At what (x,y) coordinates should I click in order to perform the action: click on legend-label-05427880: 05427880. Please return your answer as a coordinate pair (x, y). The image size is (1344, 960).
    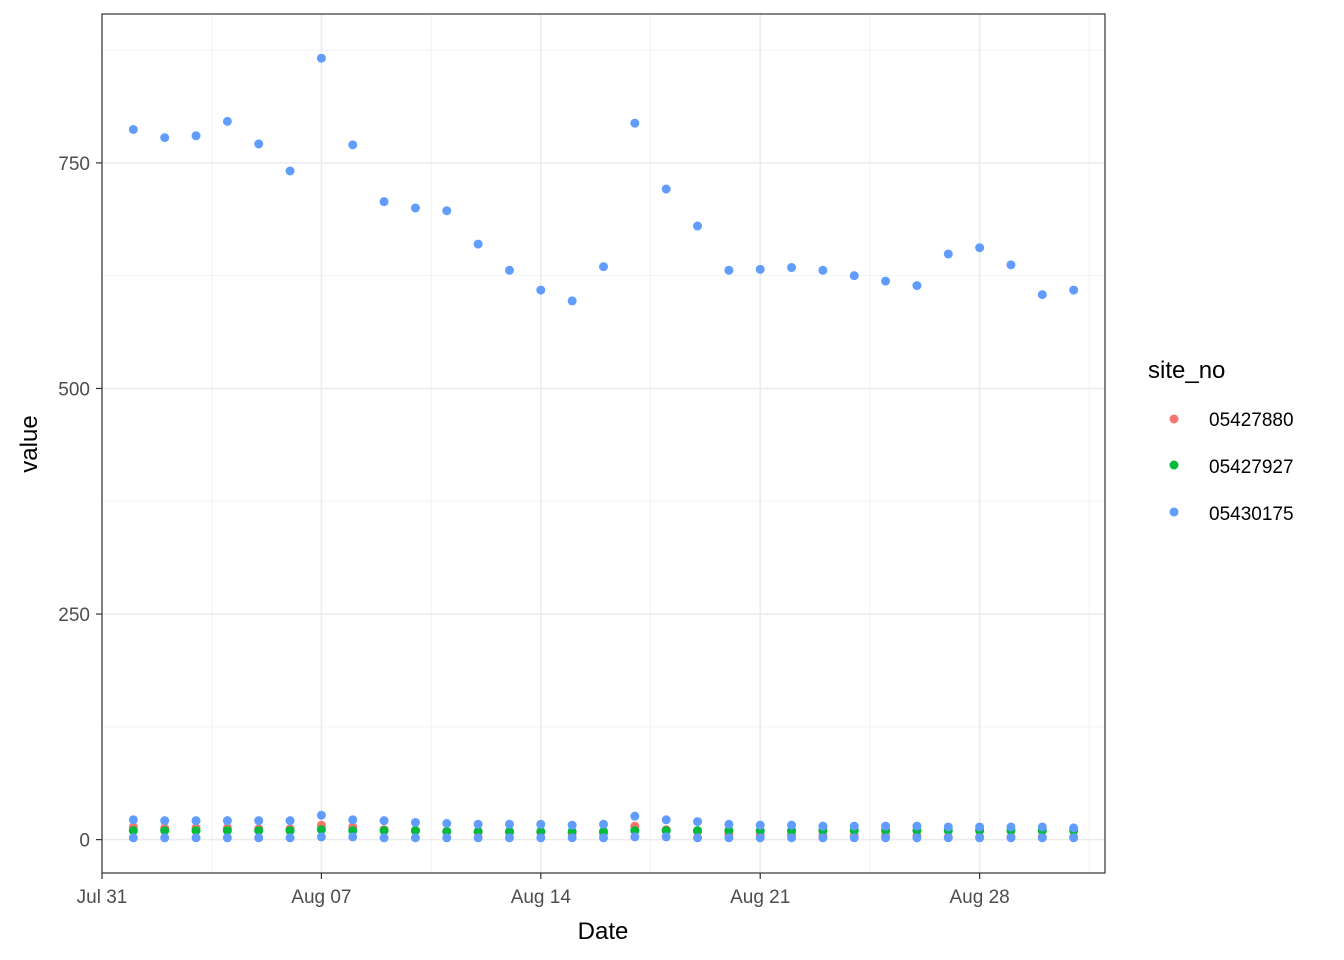
    Looking at the image, I should click on (1251, 420).